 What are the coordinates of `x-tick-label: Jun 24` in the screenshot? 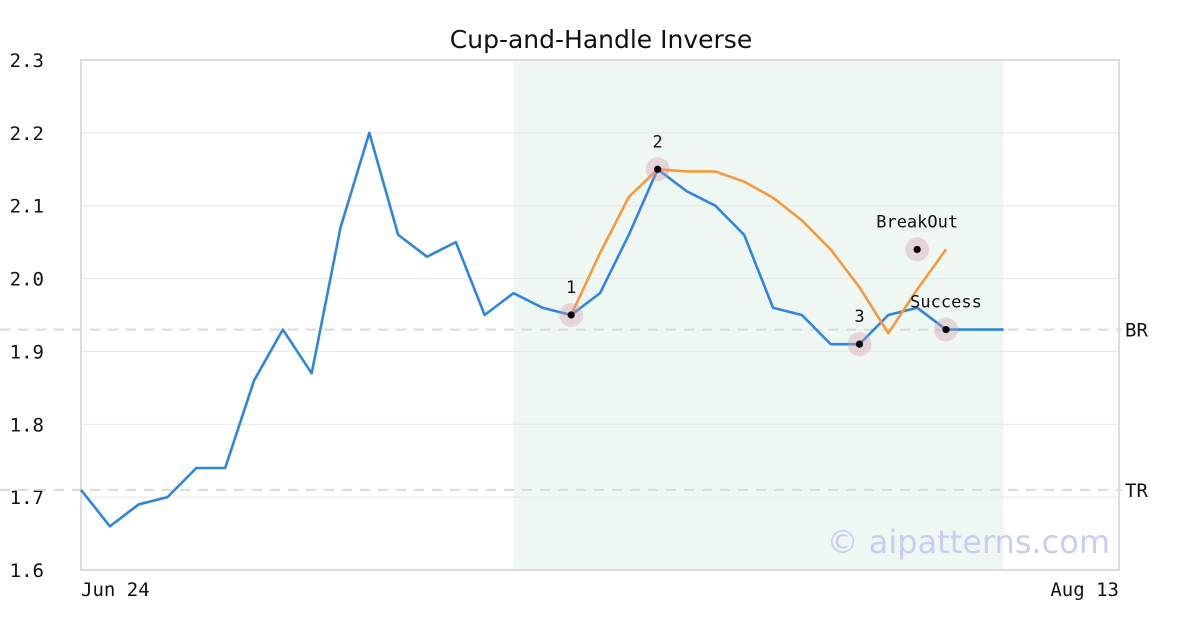 It's located at (115, 590).